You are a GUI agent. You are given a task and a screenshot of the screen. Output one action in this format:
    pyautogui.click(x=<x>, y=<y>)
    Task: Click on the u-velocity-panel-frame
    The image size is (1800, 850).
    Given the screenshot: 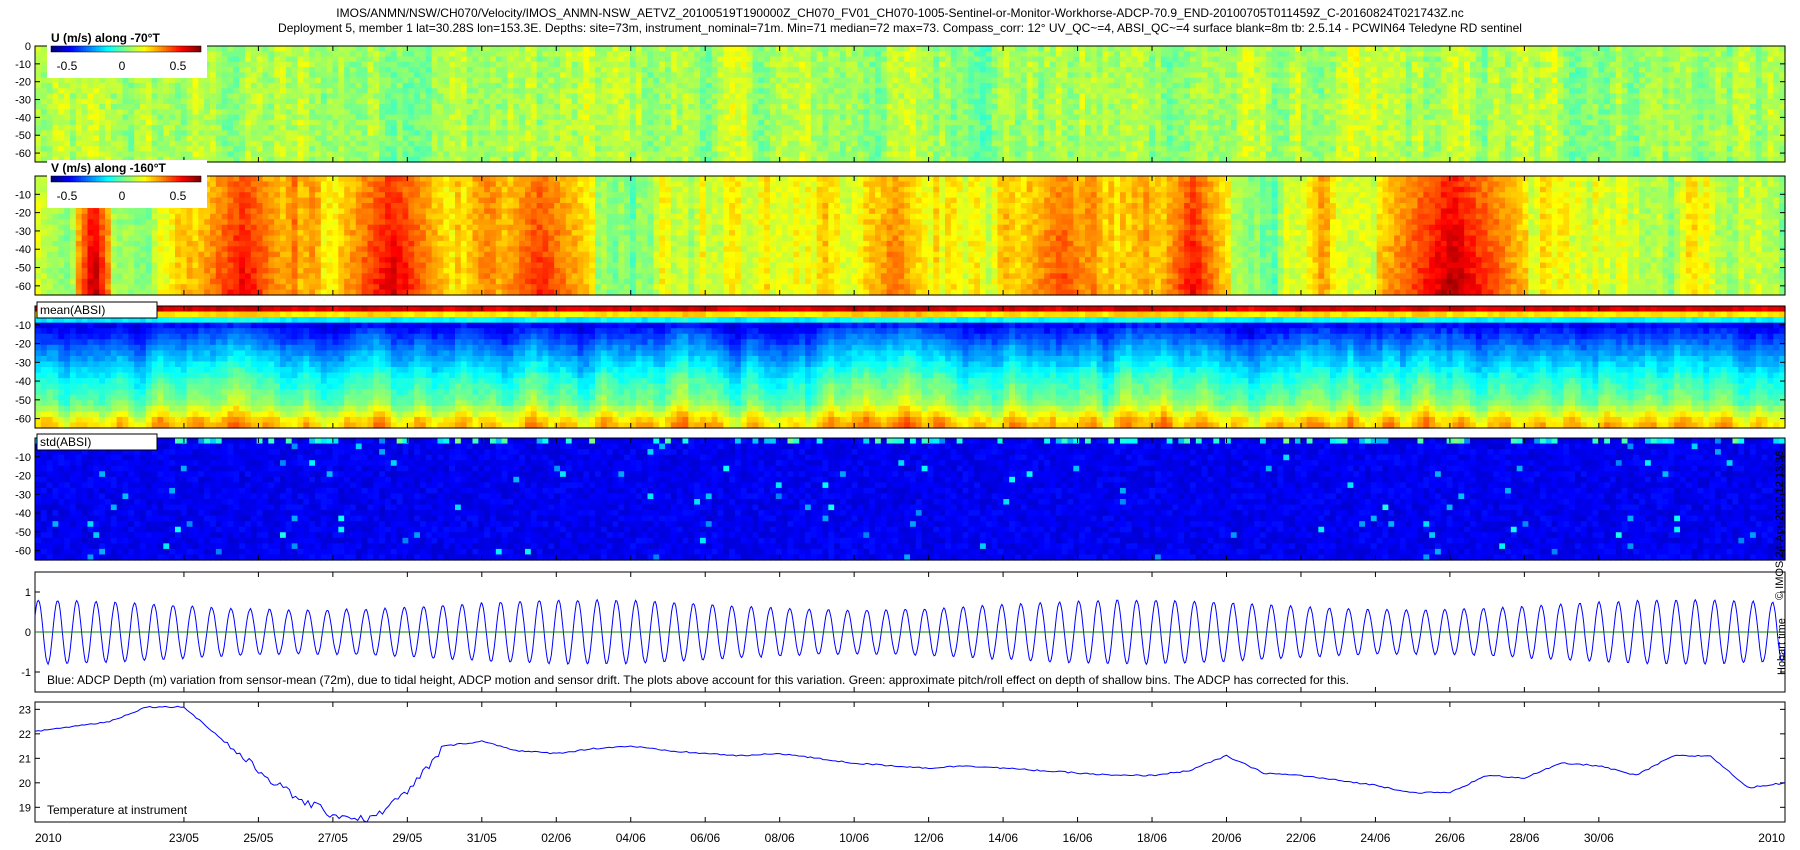 What is the action you would take?
    pyautogui.click(x=910, y=104)
    